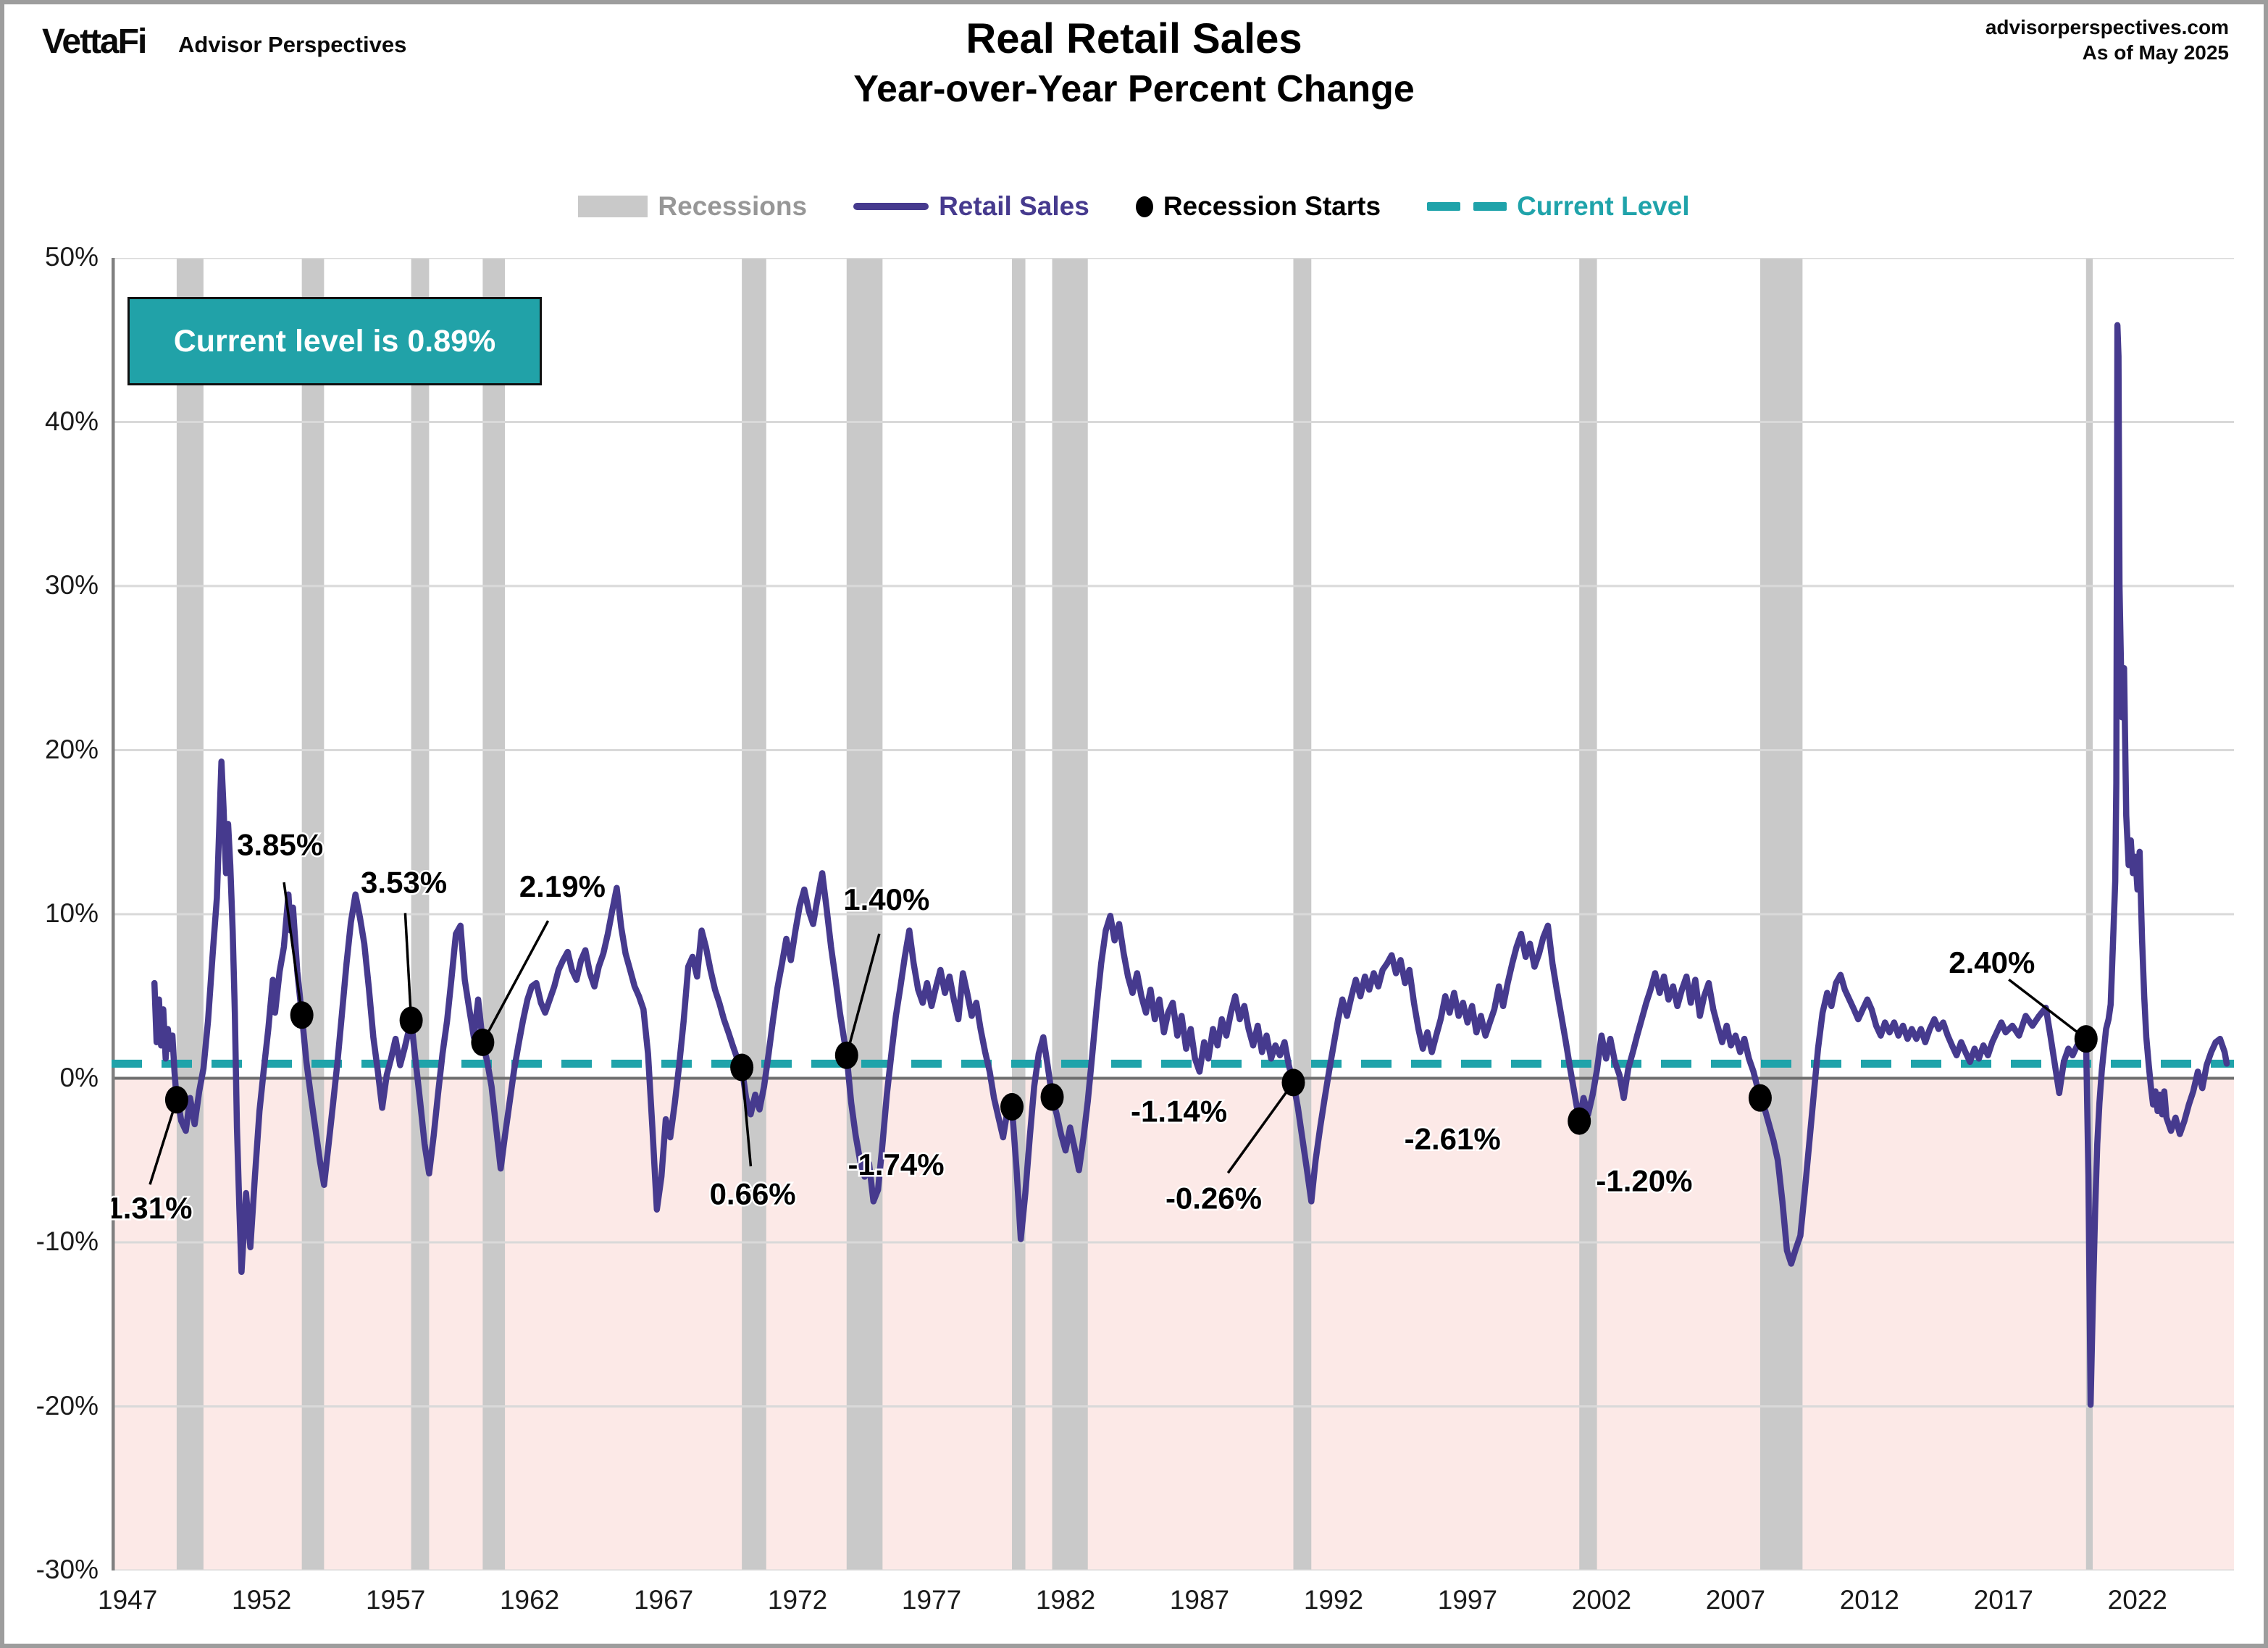  I want to click on legend-label: Recession Starts, so click(1272, 206).